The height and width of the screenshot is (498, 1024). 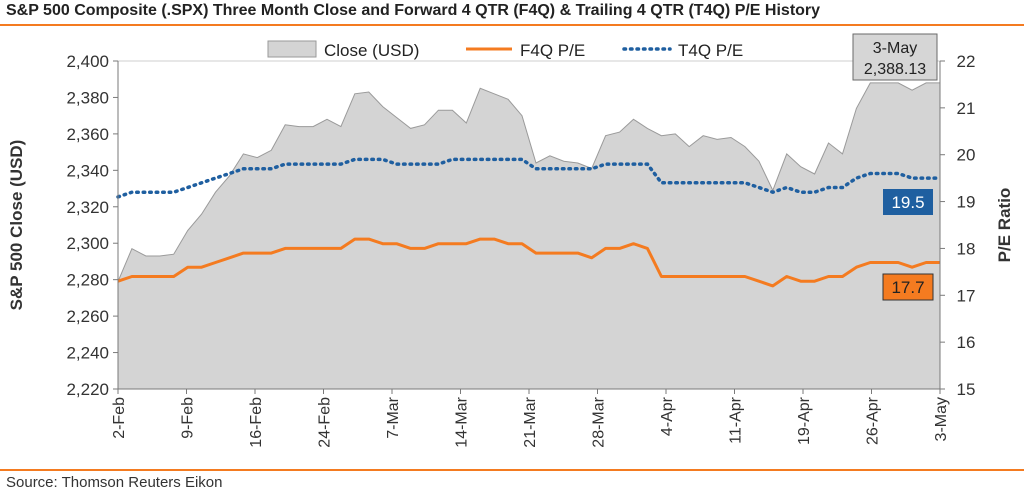 I want to click on last-close-callout-box, so click(x=895, y=57).